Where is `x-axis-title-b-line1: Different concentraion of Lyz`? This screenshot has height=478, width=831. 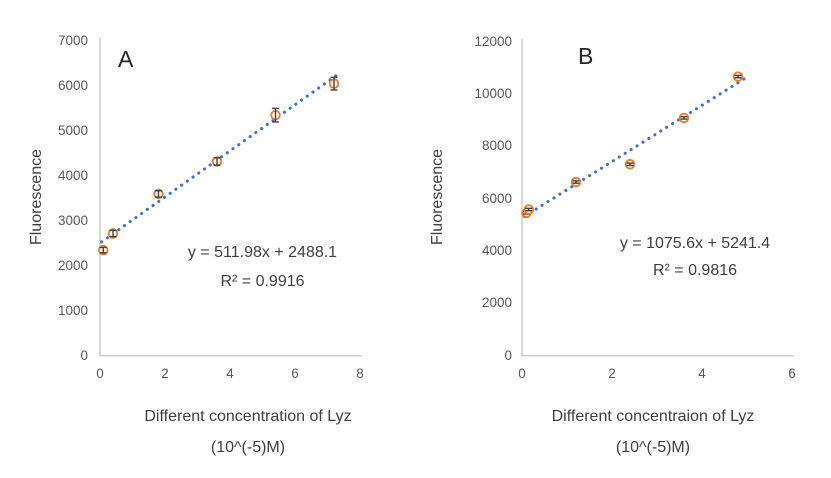 x-axis-title-b-line1: Different concentraion of Lyz is located at coordinates (653, 416).